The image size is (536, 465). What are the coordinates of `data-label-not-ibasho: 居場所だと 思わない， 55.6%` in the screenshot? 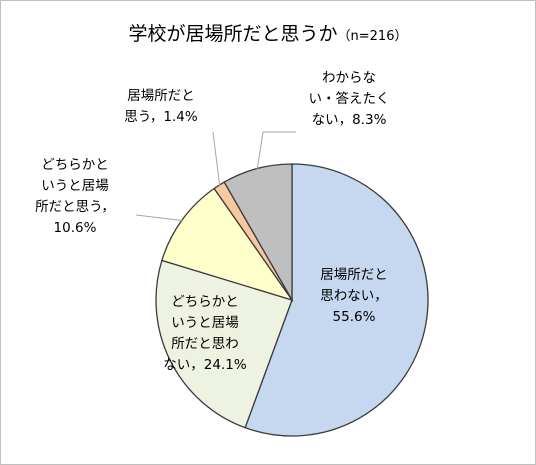 It's located at (354, 296).